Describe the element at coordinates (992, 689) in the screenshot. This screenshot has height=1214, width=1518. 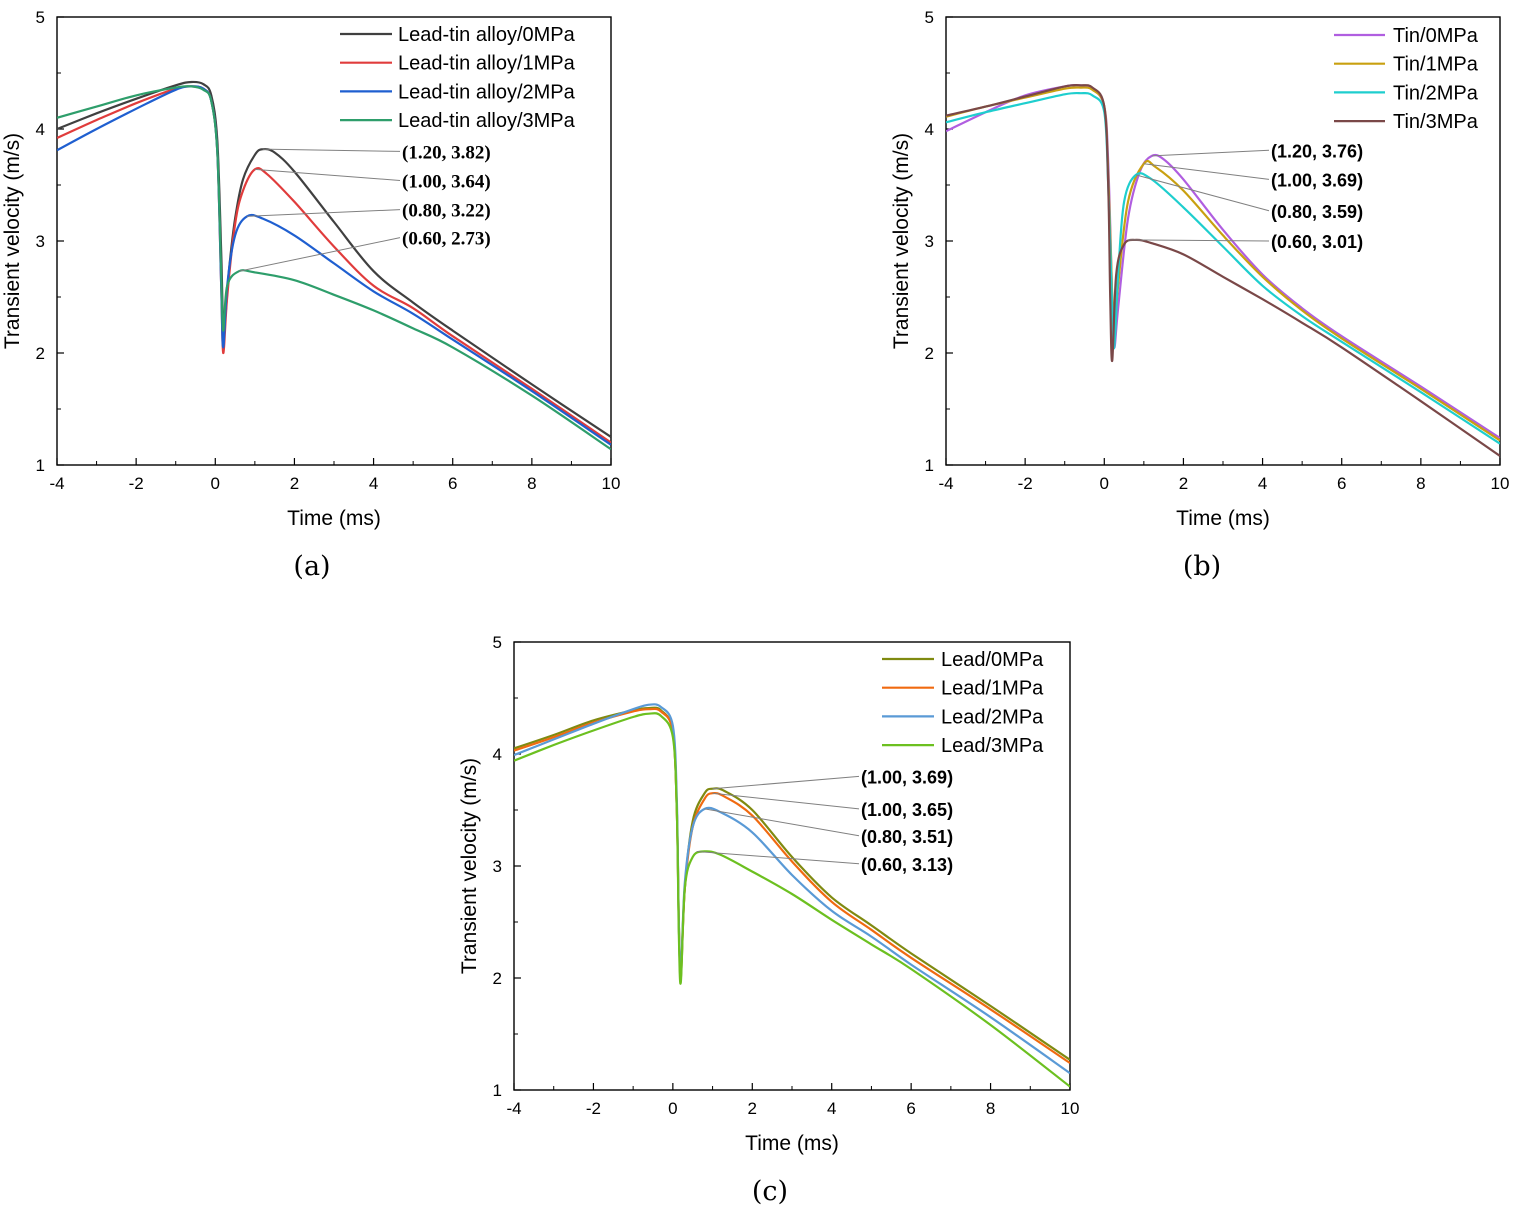
I see `legend-label: Lead/1MPa` at that location.